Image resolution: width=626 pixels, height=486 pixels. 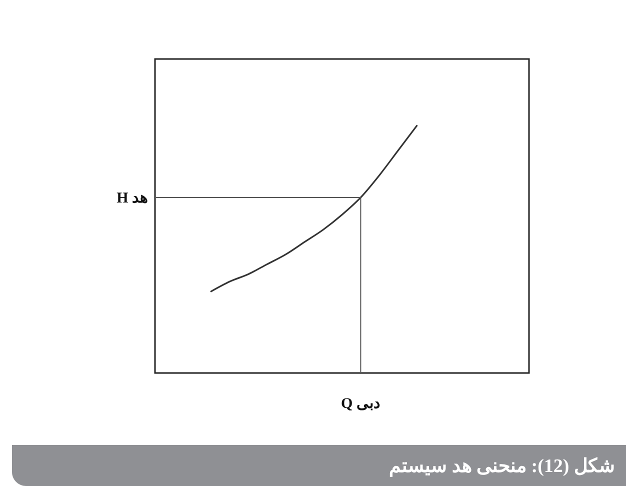 What do you see at coordinates (360, 404) in the screenshot?
I see `x-axis-title: دبی Q` at bounding box center [360, 404].